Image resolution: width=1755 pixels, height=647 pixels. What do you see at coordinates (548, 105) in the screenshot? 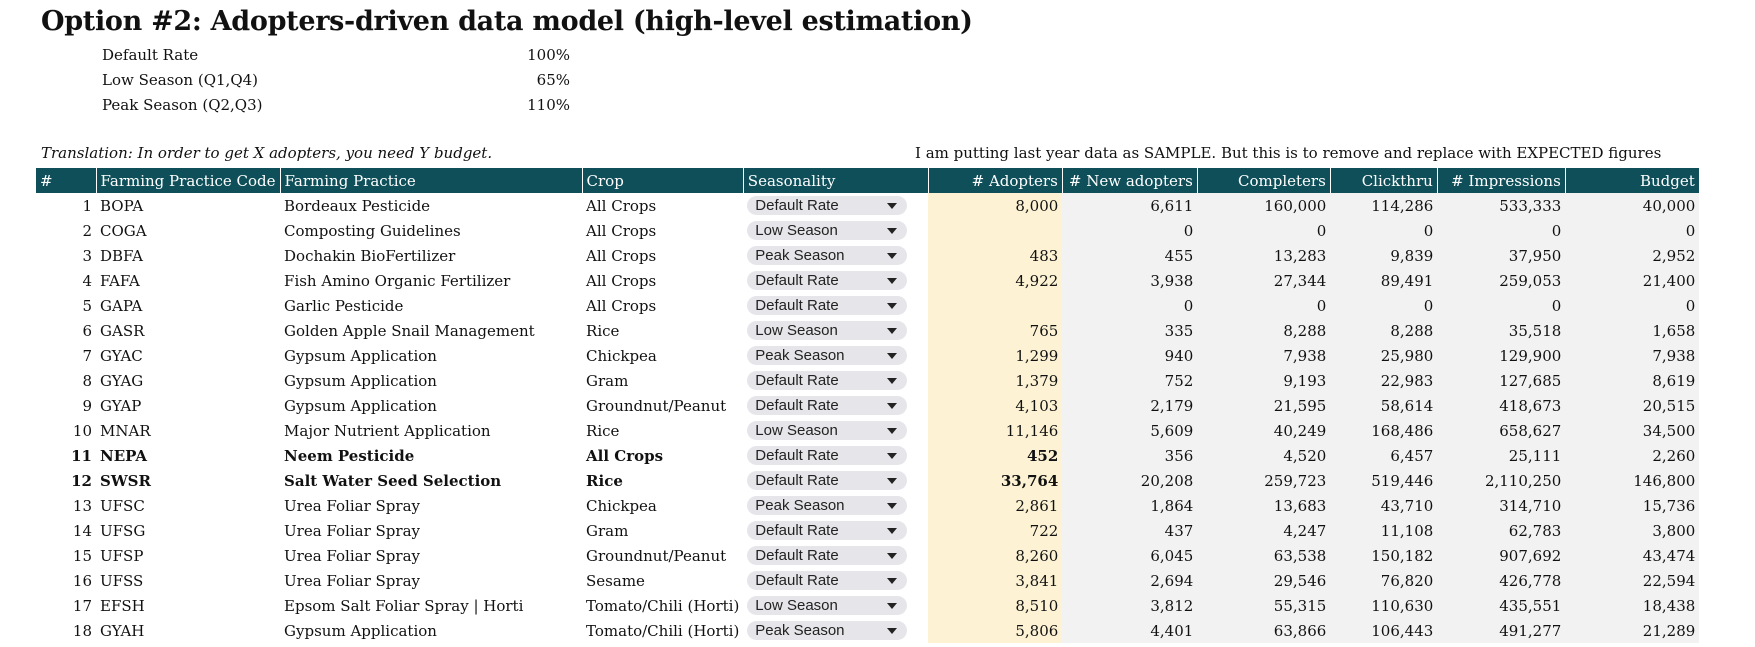
I see `rate-value: 110%` at bounding box center [548, 105].